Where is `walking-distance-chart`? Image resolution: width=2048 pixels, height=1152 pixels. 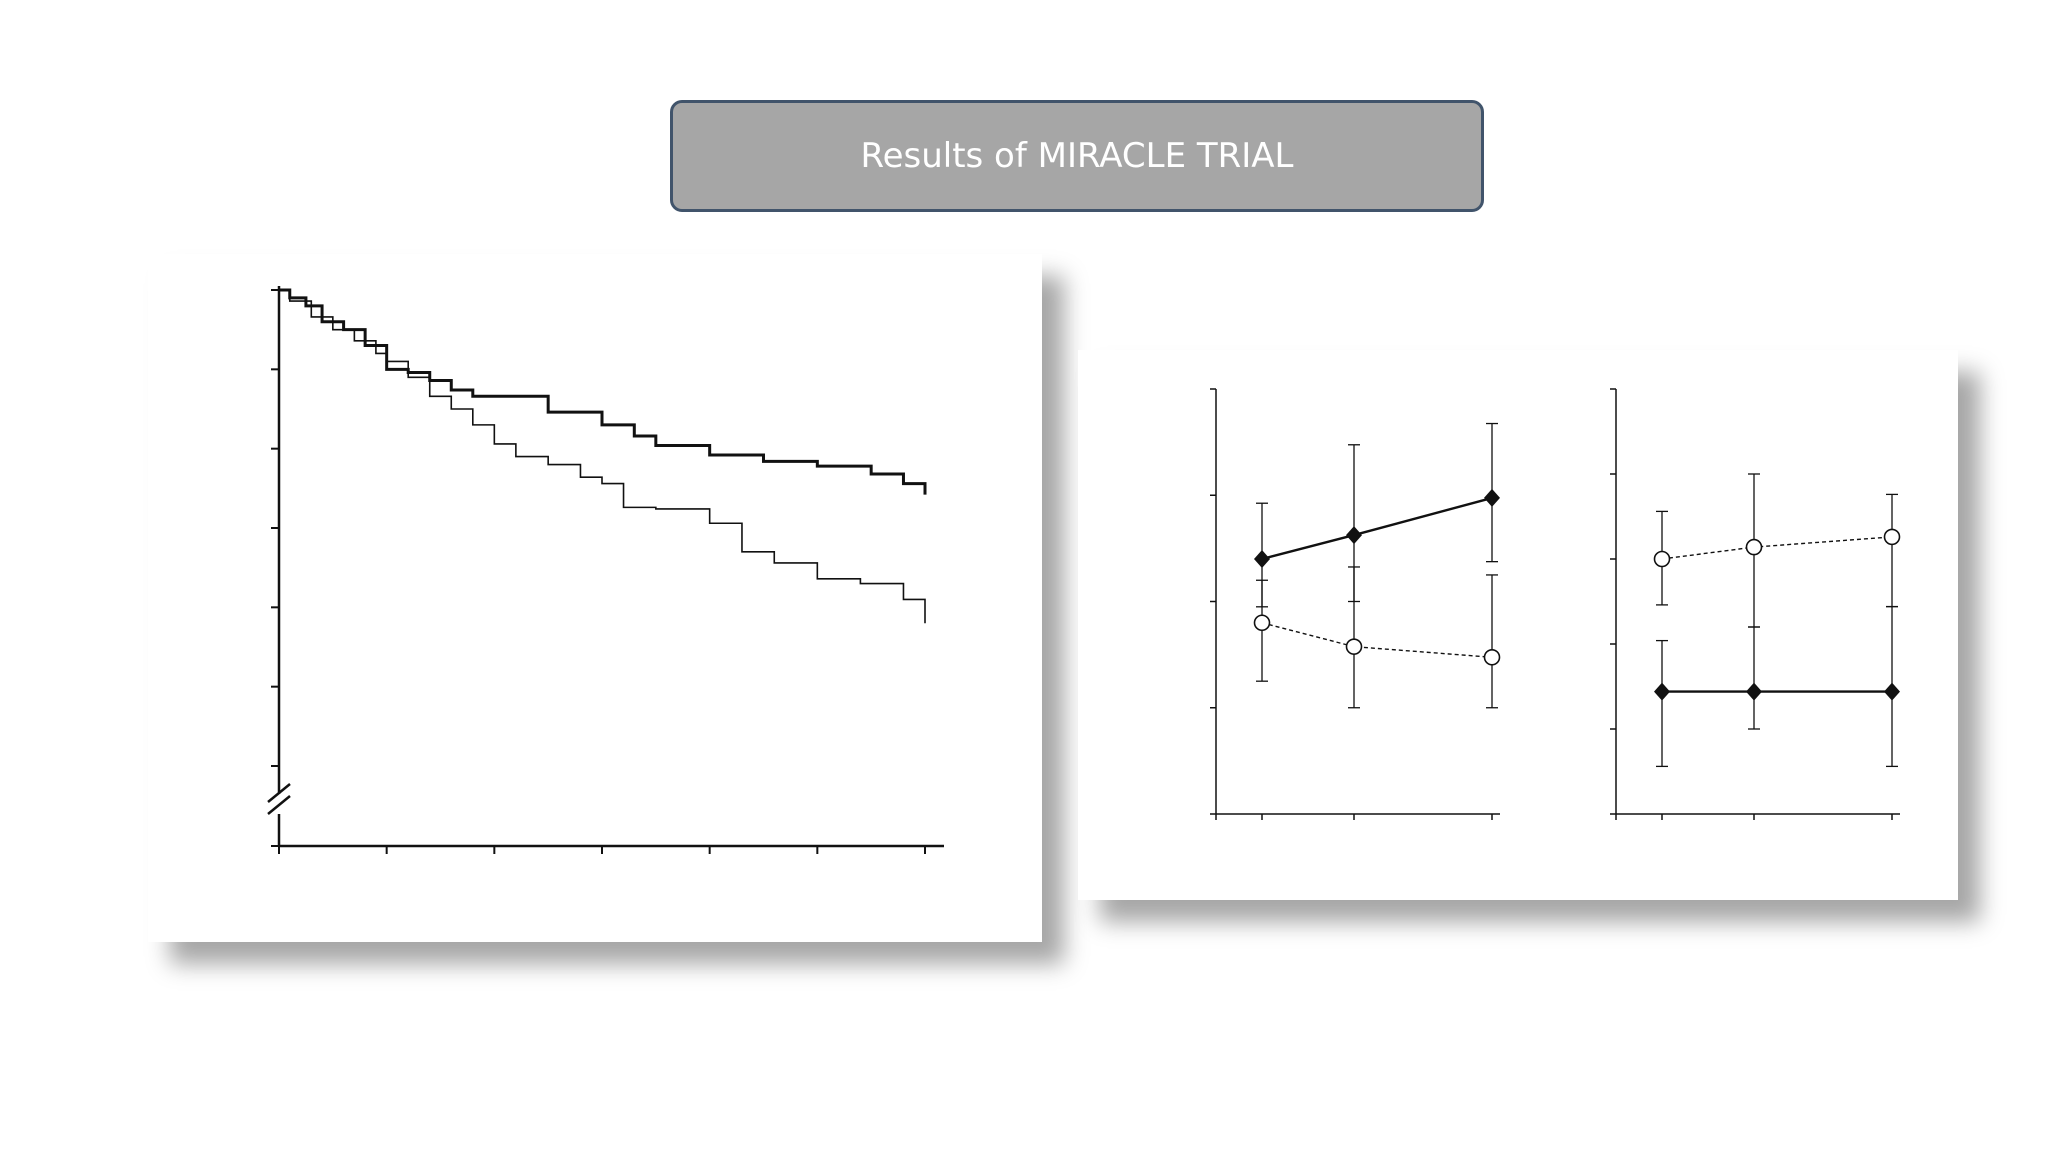
walking-distance-chart is located at coordinates (1355, 604).